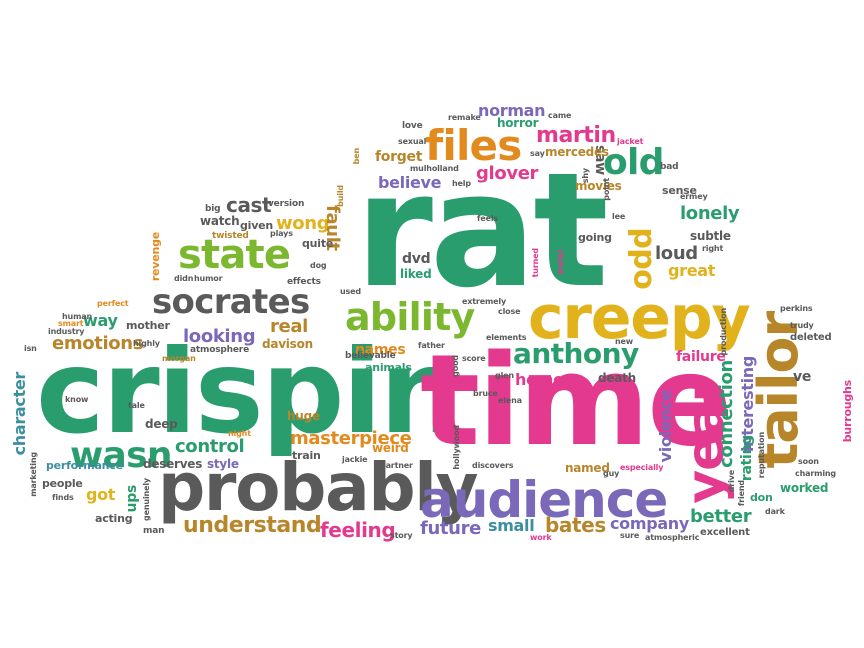 The width and height of the screenshot is (864, 648). I want to click on word-rat: rat, so click(482, 231).